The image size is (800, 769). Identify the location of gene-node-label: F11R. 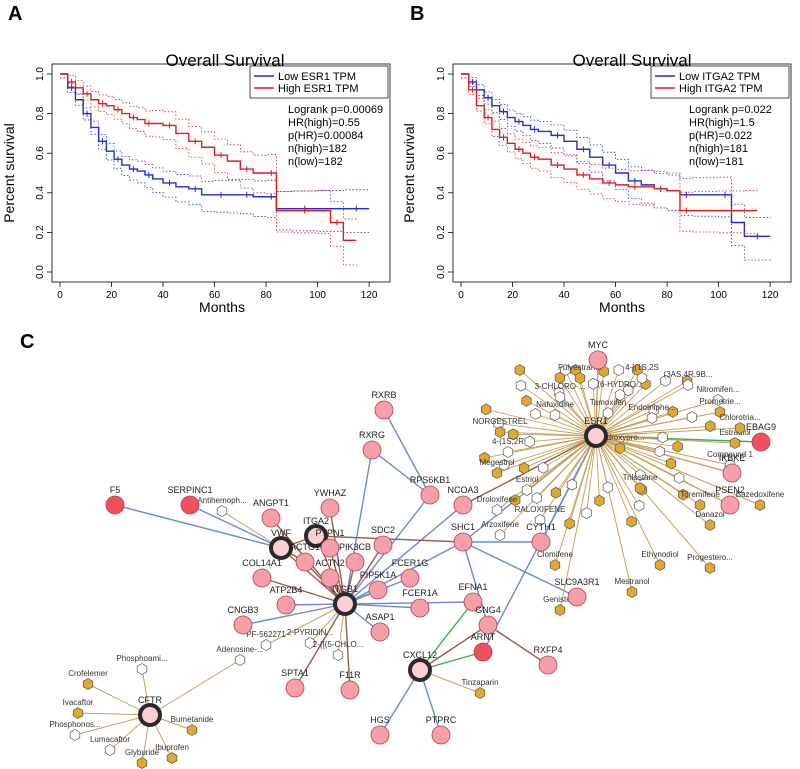
(350, 675).